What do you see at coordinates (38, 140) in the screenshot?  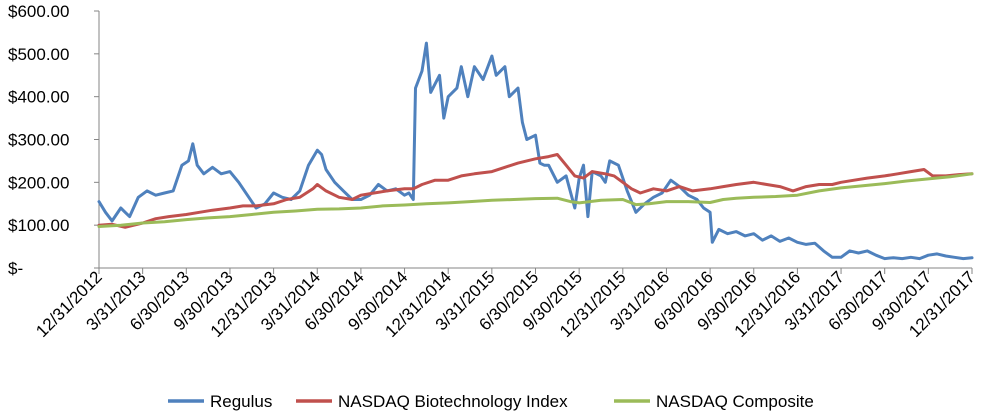 I see `y-tick-label: $300.00` at bounding box center [38, 140].